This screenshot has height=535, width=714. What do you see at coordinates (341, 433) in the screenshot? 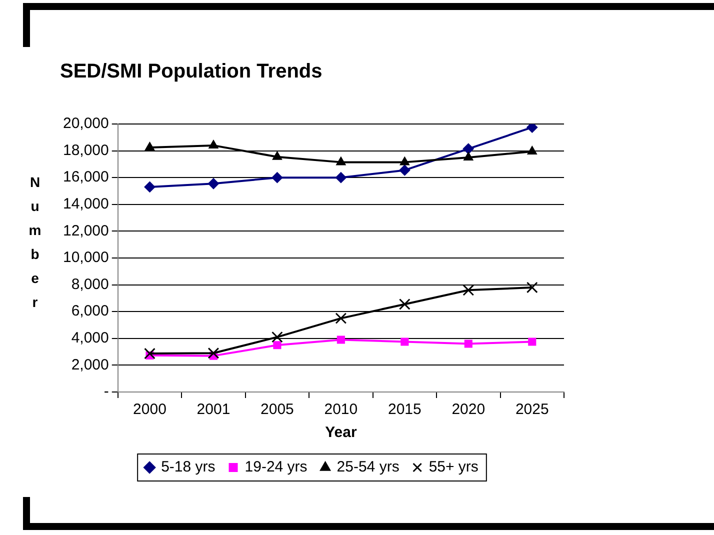
I see `x-axis-title: Year` at bounding box center [341, 433].